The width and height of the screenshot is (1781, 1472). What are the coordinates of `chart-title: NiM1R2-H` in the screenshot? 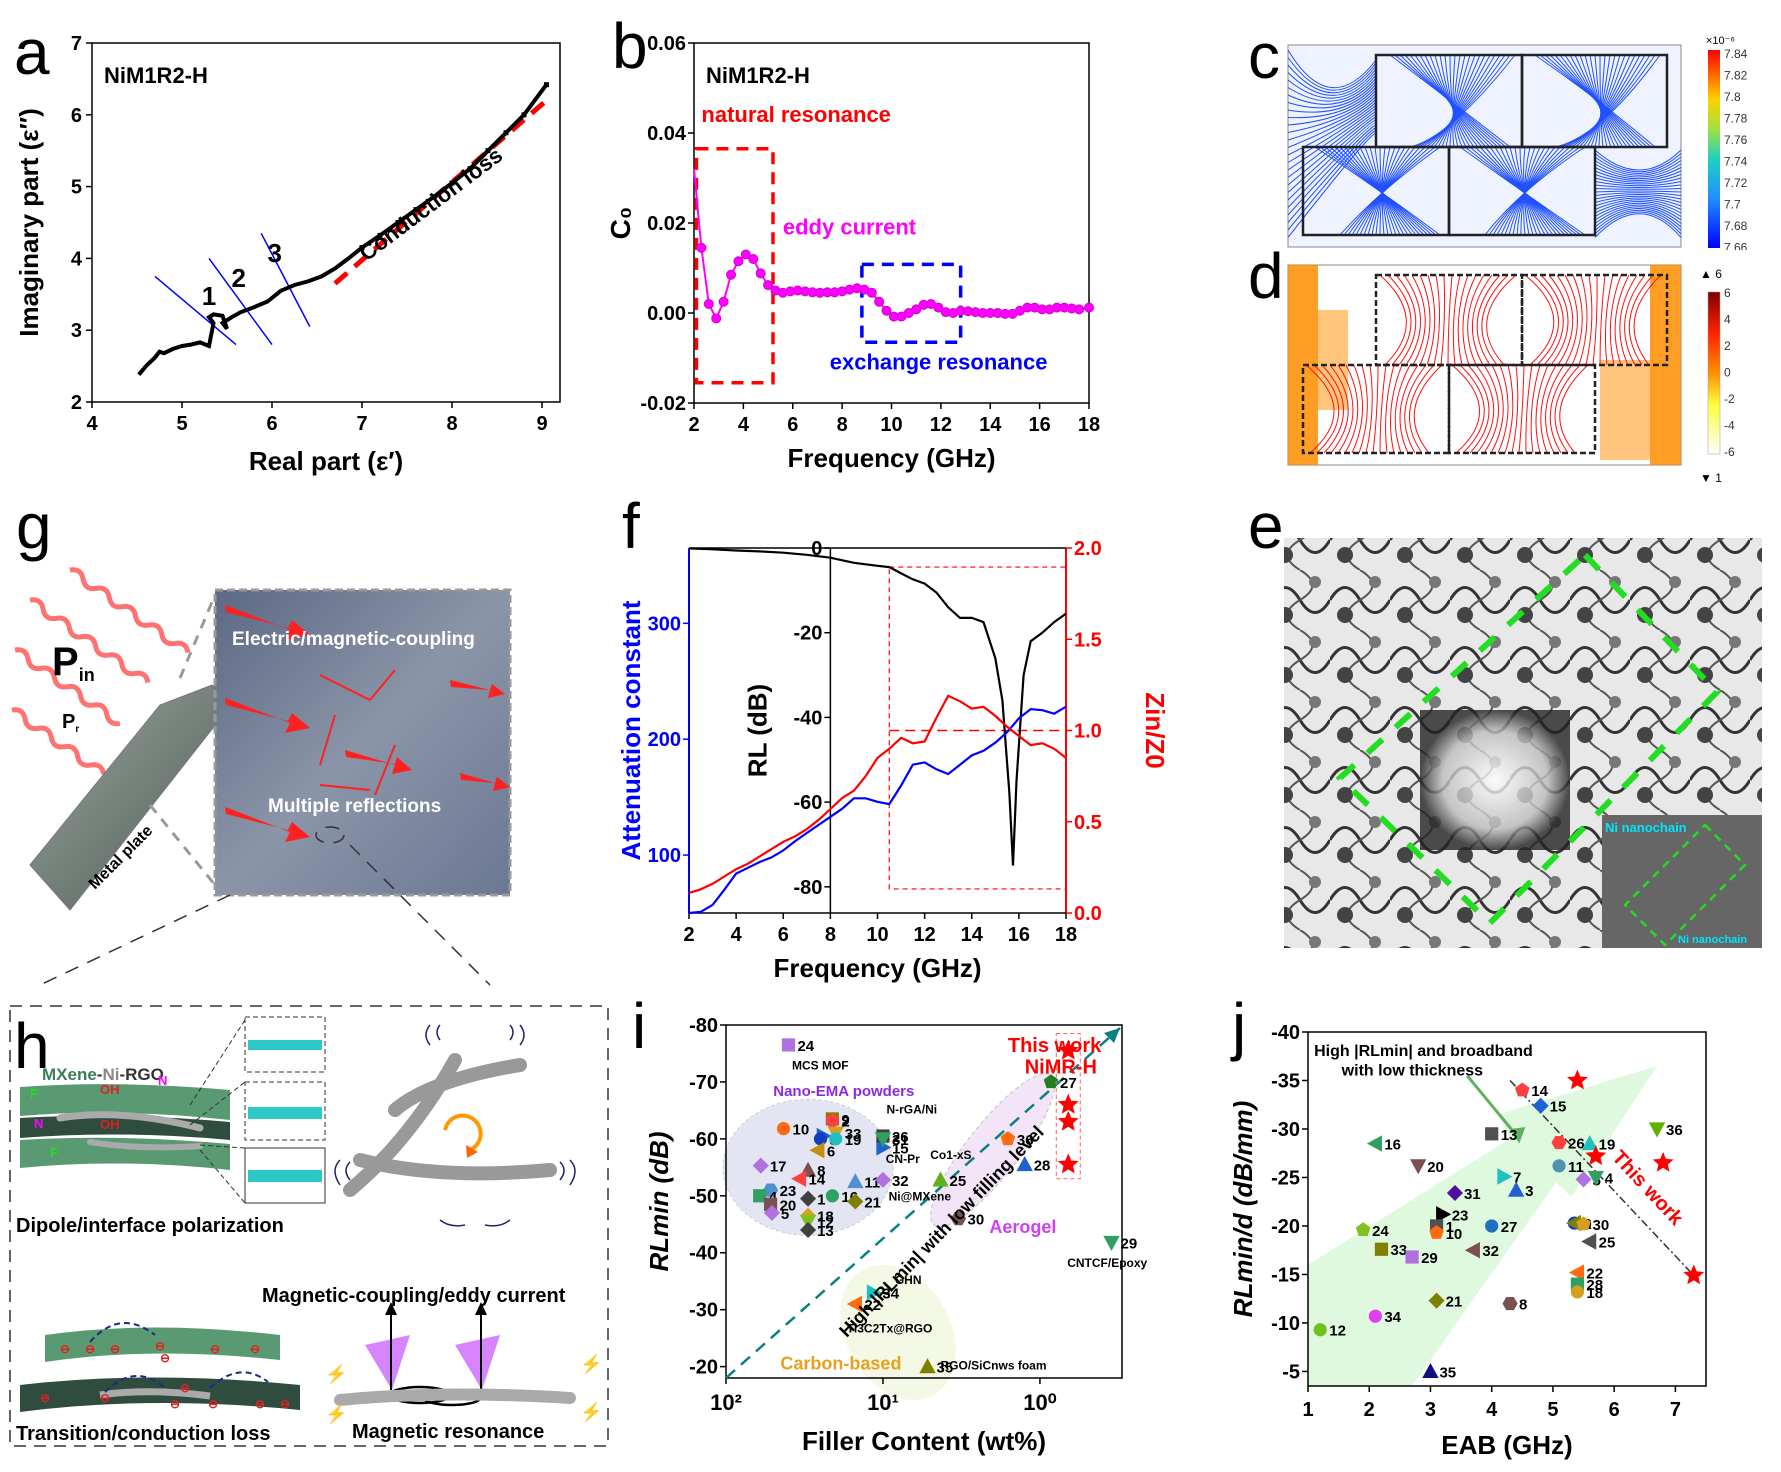 It's located at (758, 75).